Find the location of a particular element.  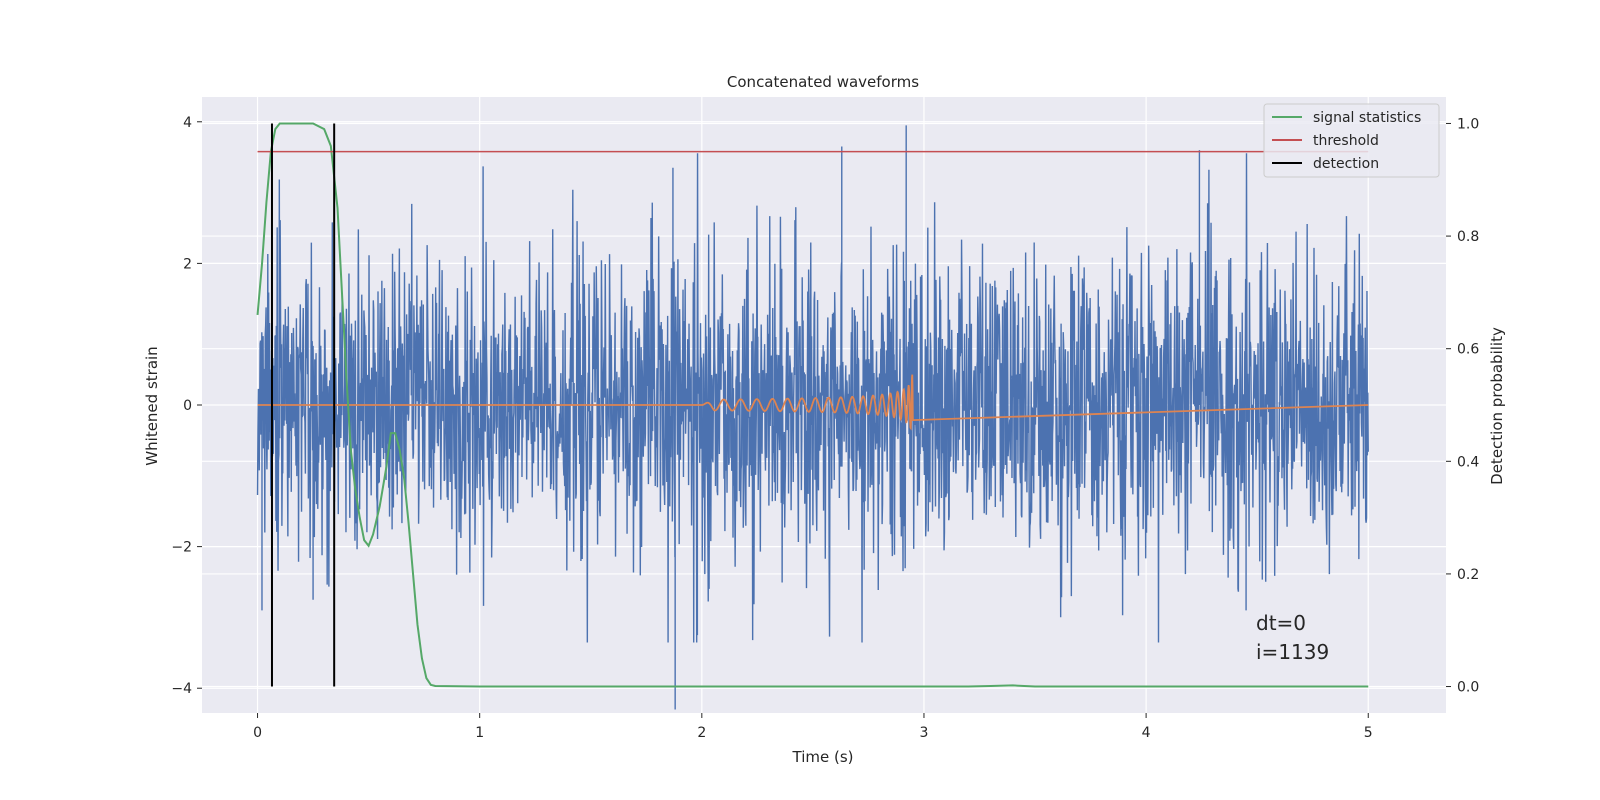

y-axis-label: Whitened strain is located at coordinates (152, 405).